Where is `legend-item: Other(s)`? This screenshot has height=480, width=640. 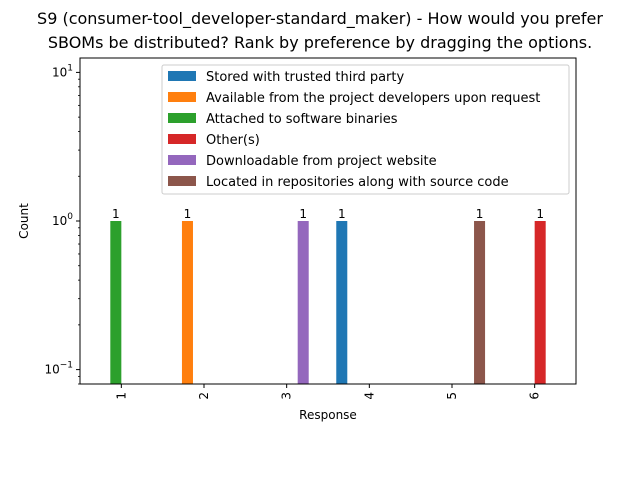
legend-item: Other(s) is located at coordinates (214, 140).